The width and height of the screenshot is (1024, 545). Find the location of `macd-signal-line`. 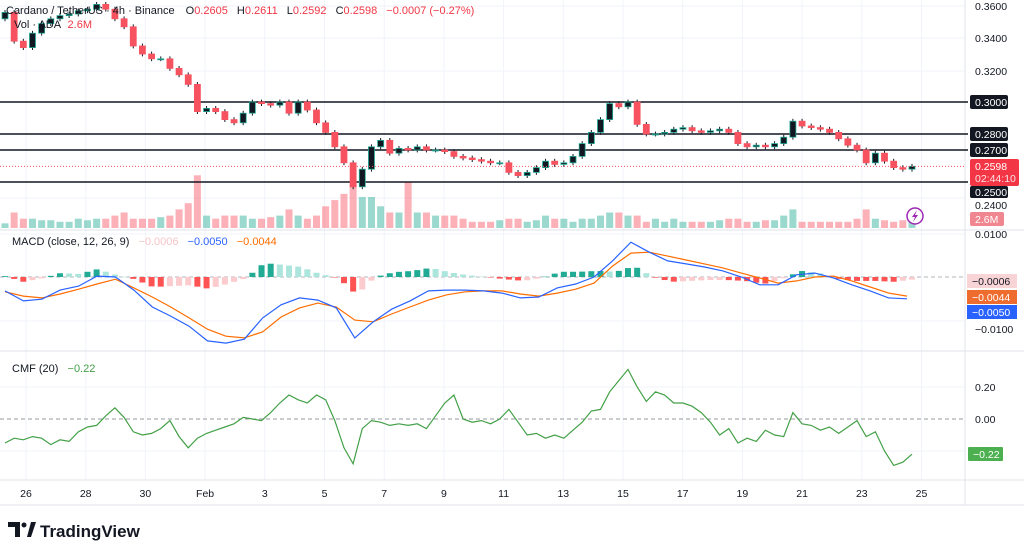

macd-signal-line is located at coordinates (456, 295).